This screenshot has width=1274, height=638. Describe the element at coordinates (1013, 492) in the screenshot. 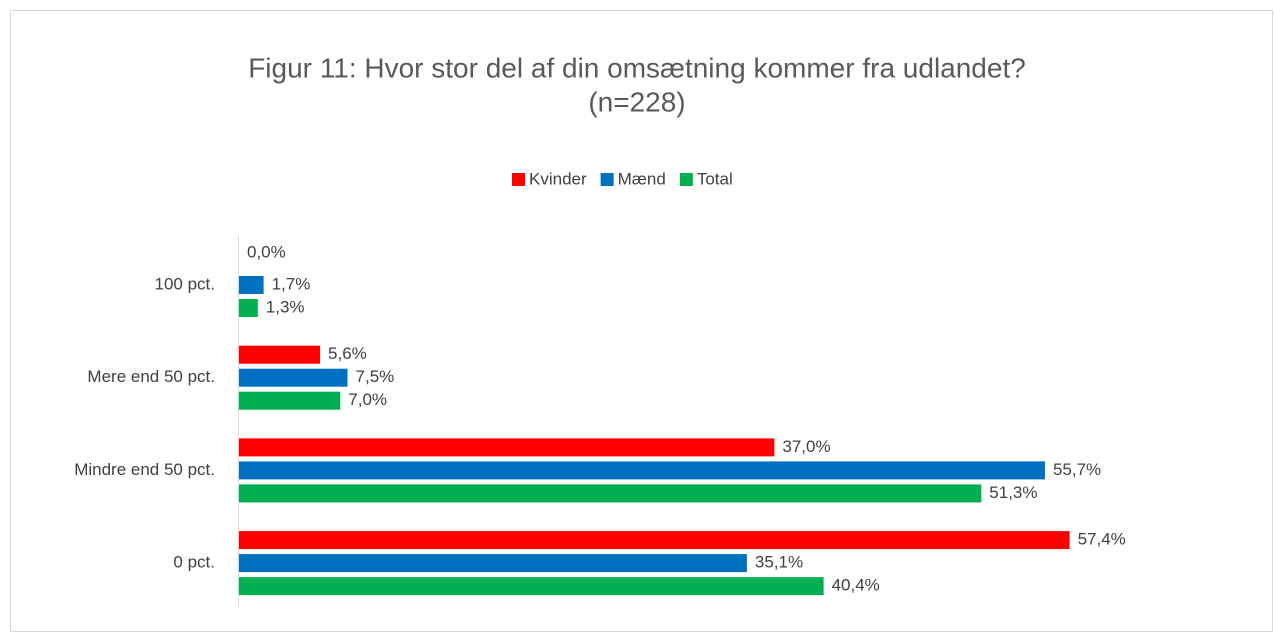

I see `data-label: 51,3%` at that location.